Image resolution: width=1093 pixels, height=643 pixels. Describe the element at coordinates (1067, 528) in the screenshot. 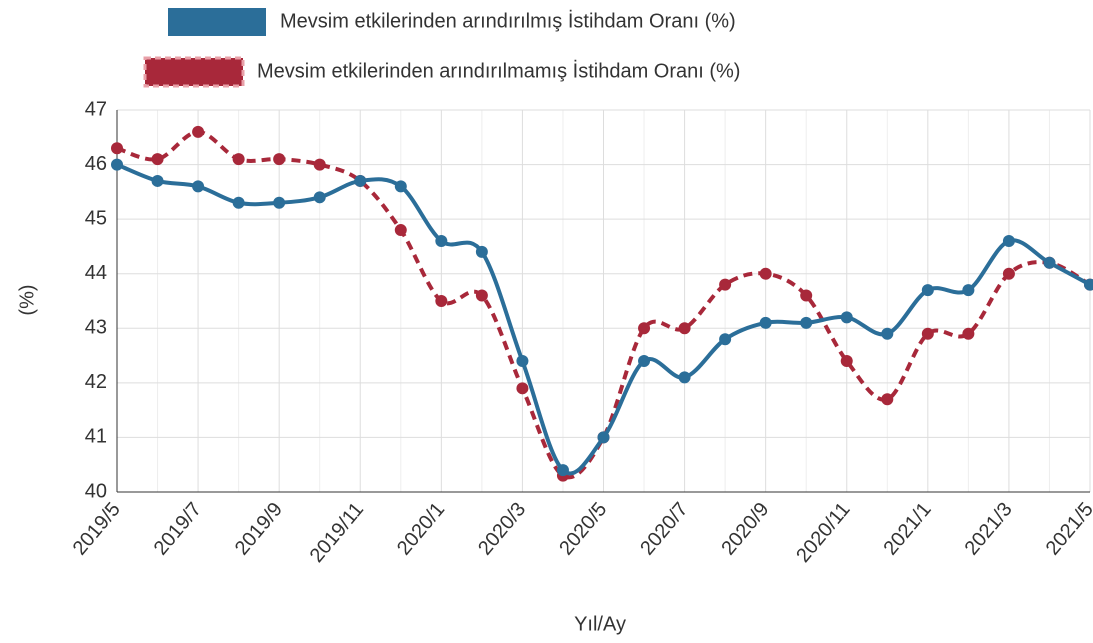

I see `x-tick-label: 2021/5` at that location.